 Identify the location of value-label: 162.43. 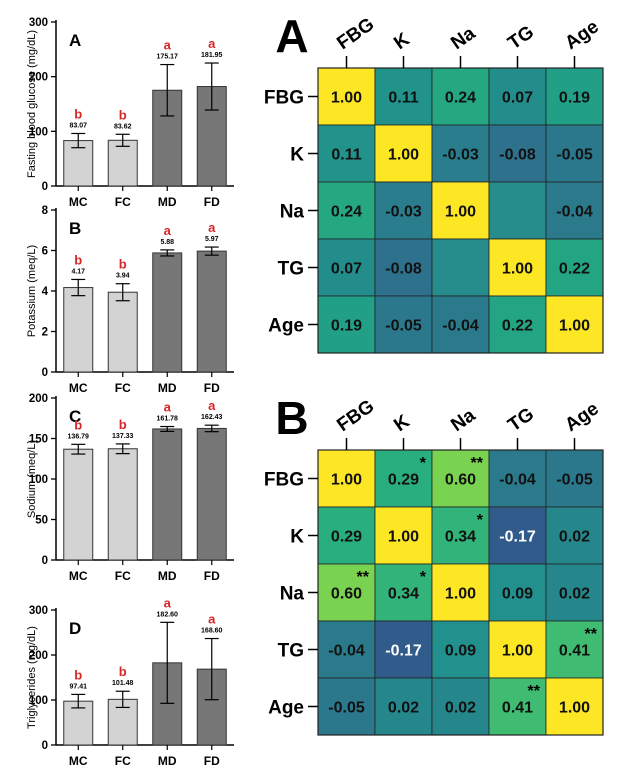
(212, 417).